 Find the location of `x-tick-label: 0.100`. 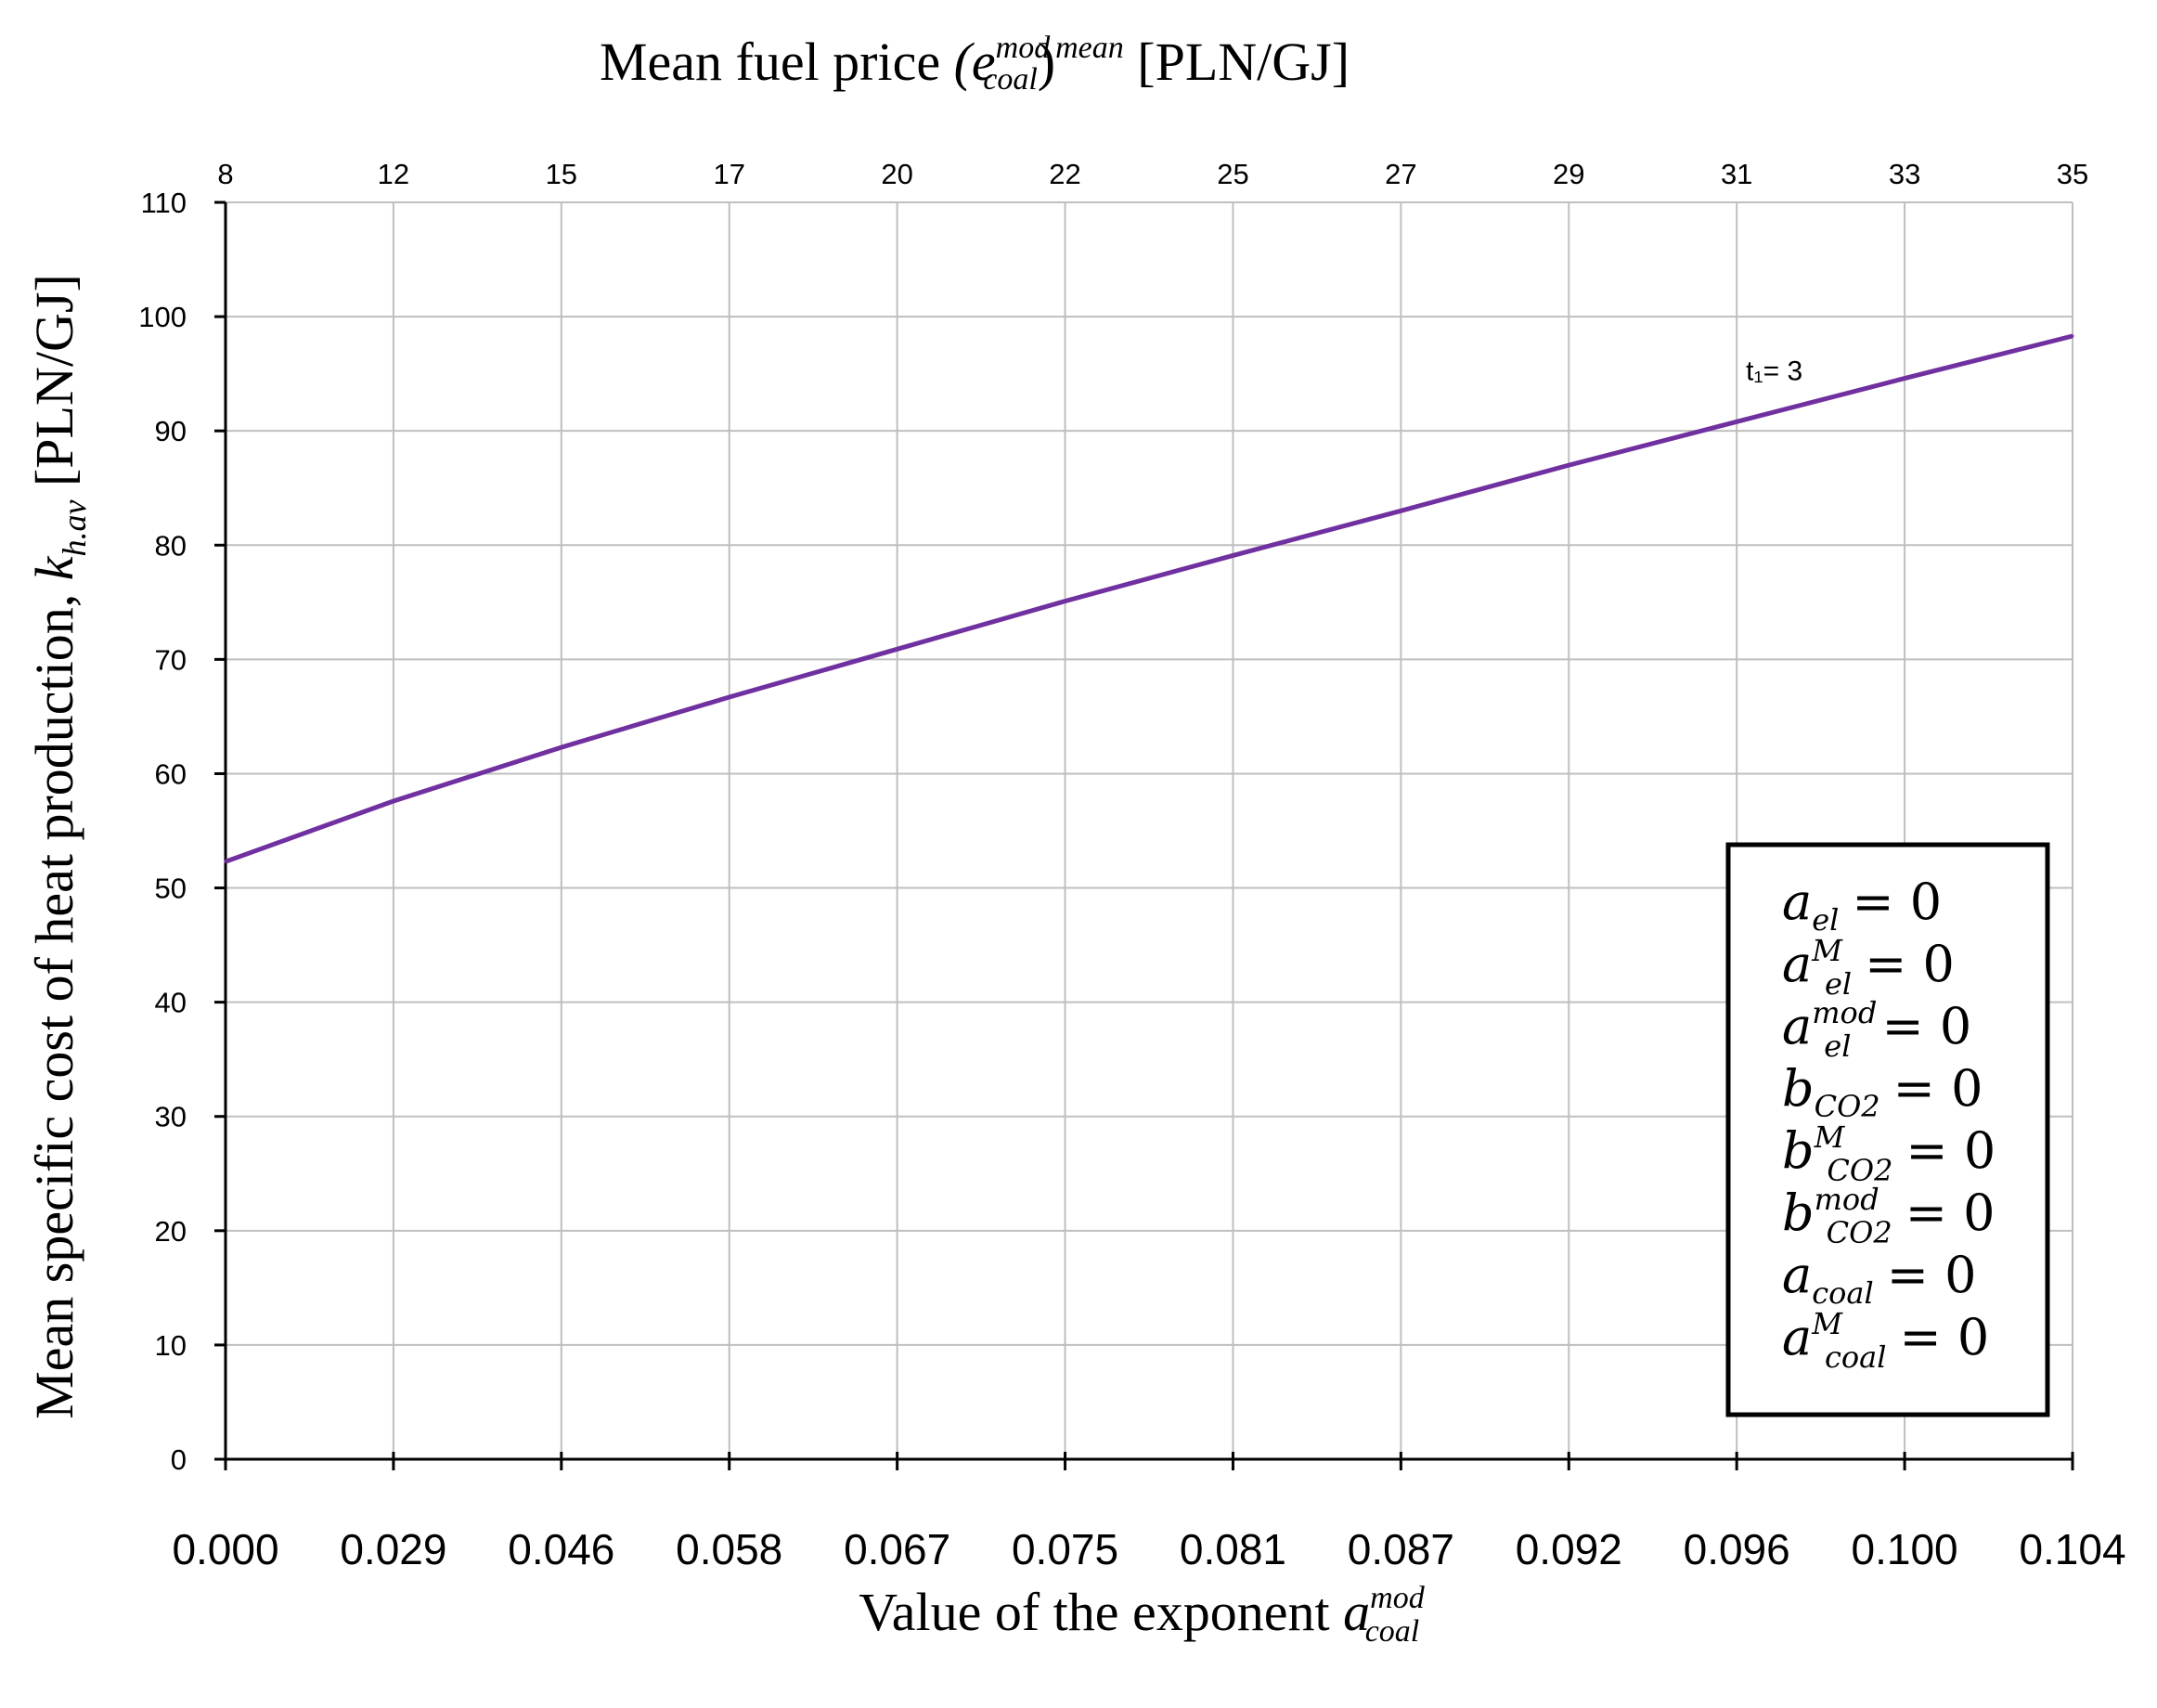

x-tick-label: 0.100 is located at coordinates (1905, 1549).